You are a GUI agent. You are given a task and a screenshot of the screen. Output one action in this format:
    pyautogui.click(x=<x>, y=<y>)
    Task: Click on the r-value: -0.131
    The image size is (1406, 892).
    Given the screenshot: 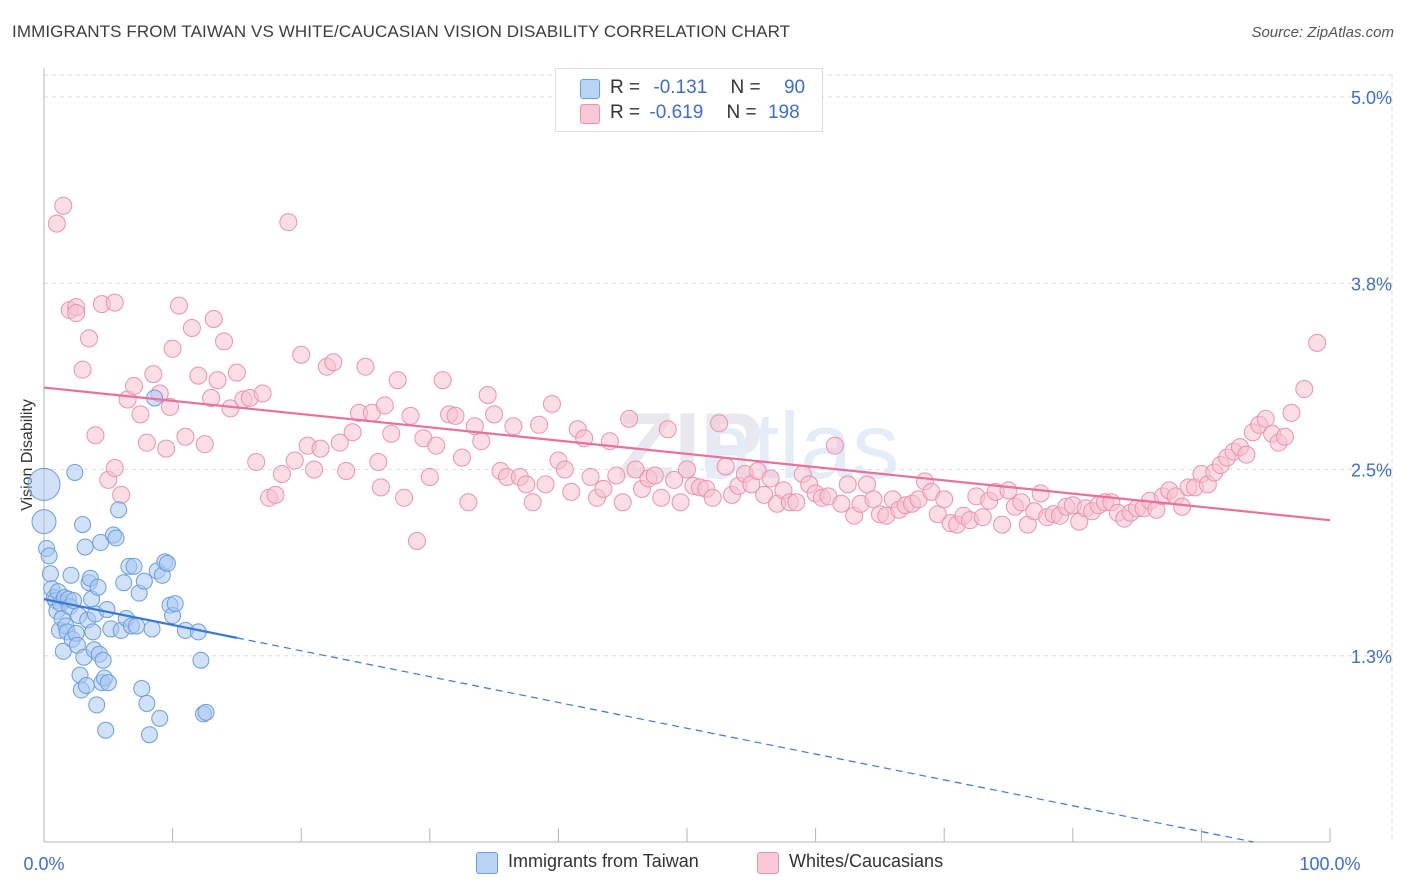 What is the action you would take?
    pyautogui.click(x=680, y=87)
    